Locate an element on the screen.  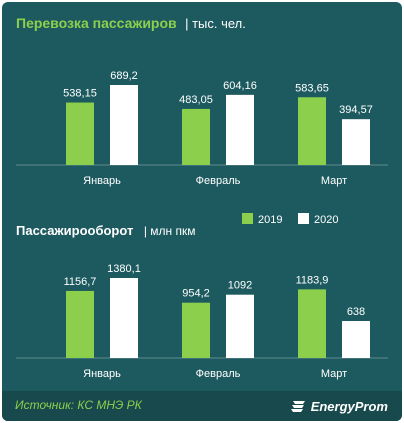
chart2-title: Пассажирооборот is located at coordinates (74, 230).